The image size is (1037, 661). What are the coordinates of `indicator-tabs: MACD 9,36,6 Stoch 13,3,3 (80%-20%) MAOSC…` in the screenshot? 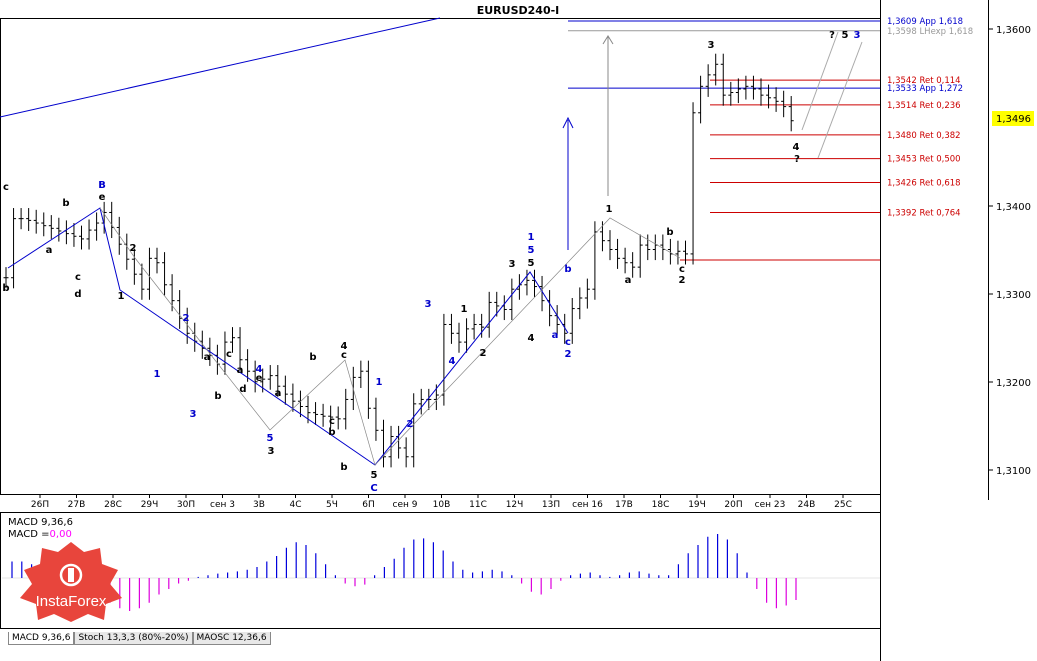 It's located at (139, 638).